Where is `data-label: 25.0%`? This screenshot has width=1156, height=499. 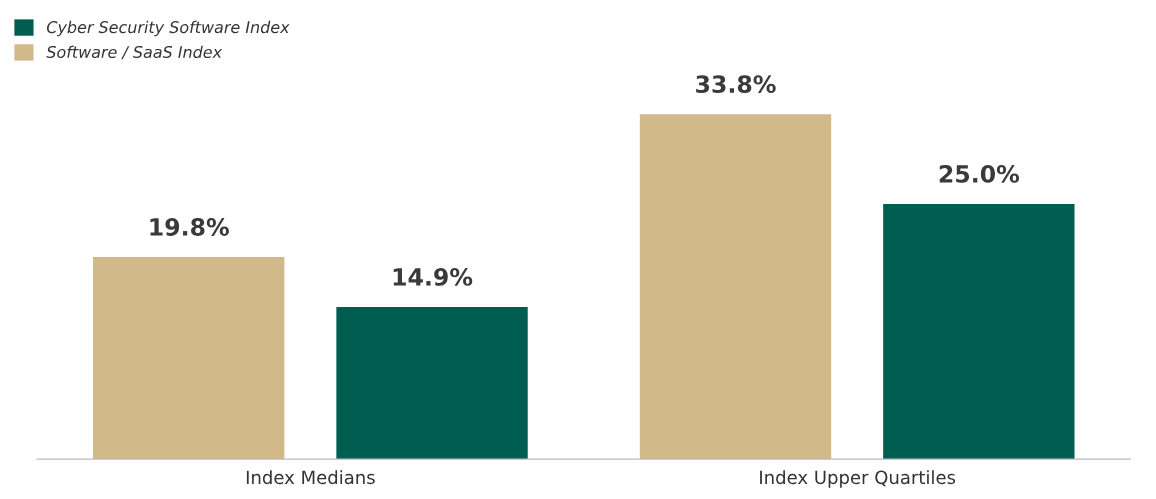 data-label: 25.0% is located at coordinates (979, 173).